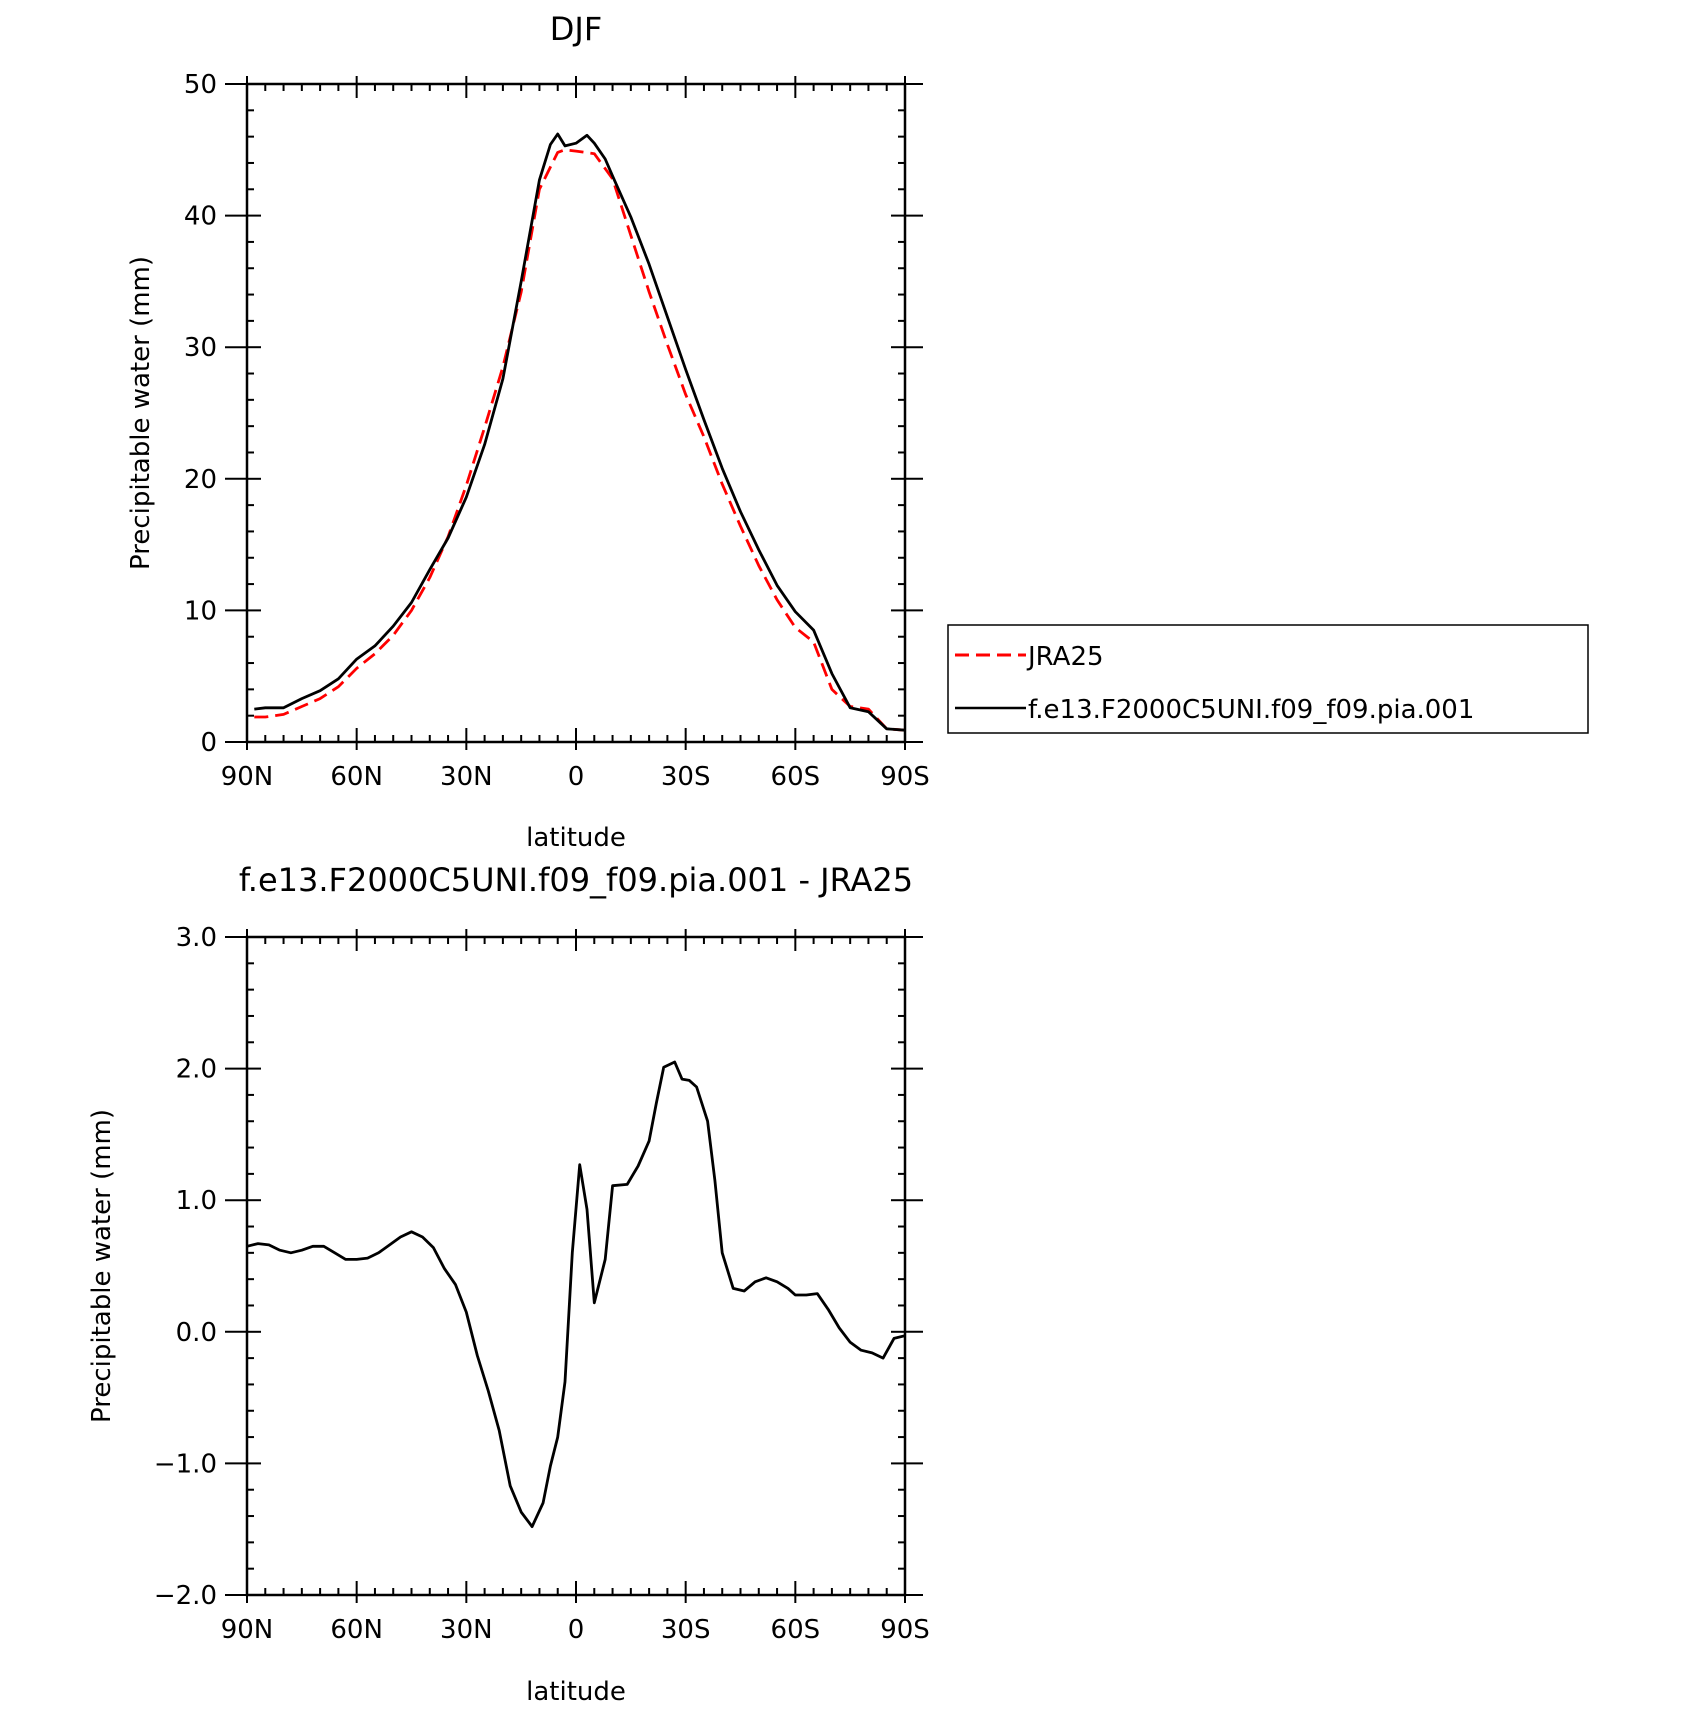 This screenshot has height=1713, width=1694. Describe the element at coordinates (247, 777) in the screenshot. I see `top-x-tick-label: 90N` at that location.